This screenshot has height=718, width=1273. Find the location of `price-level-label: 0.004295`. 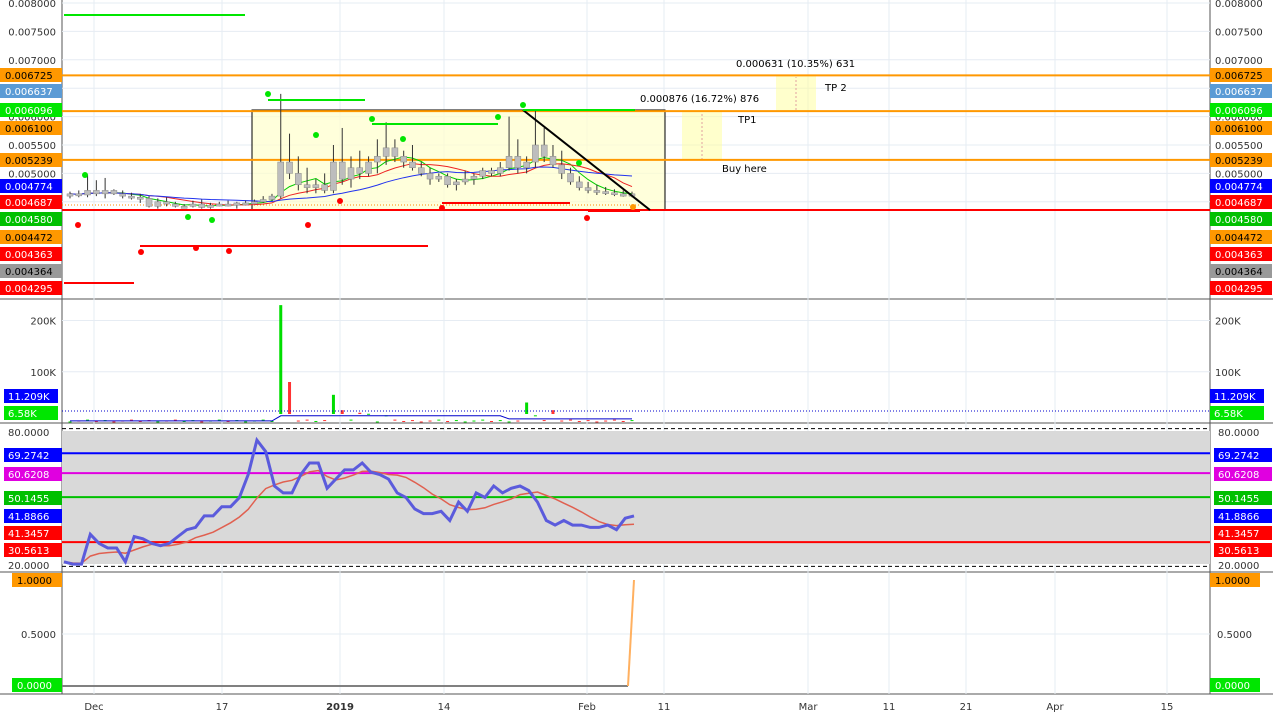

price-level-label: 0.004295 is located at coordinates (29, 289).